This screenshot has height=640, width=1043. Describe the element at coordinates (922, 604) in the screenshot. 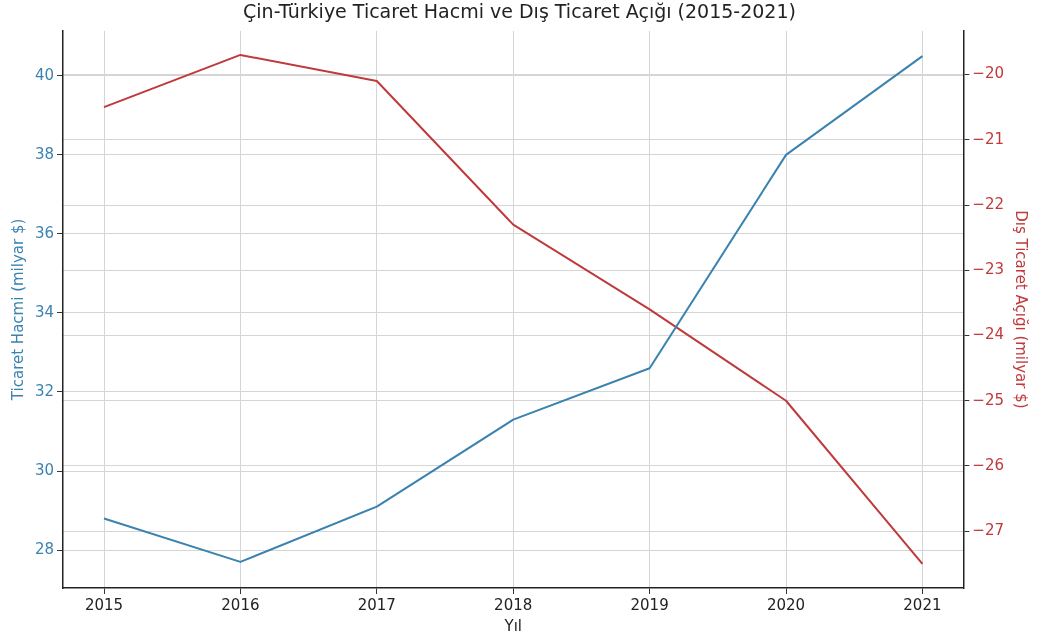

I see `x-tick-label: 2021` at that location.